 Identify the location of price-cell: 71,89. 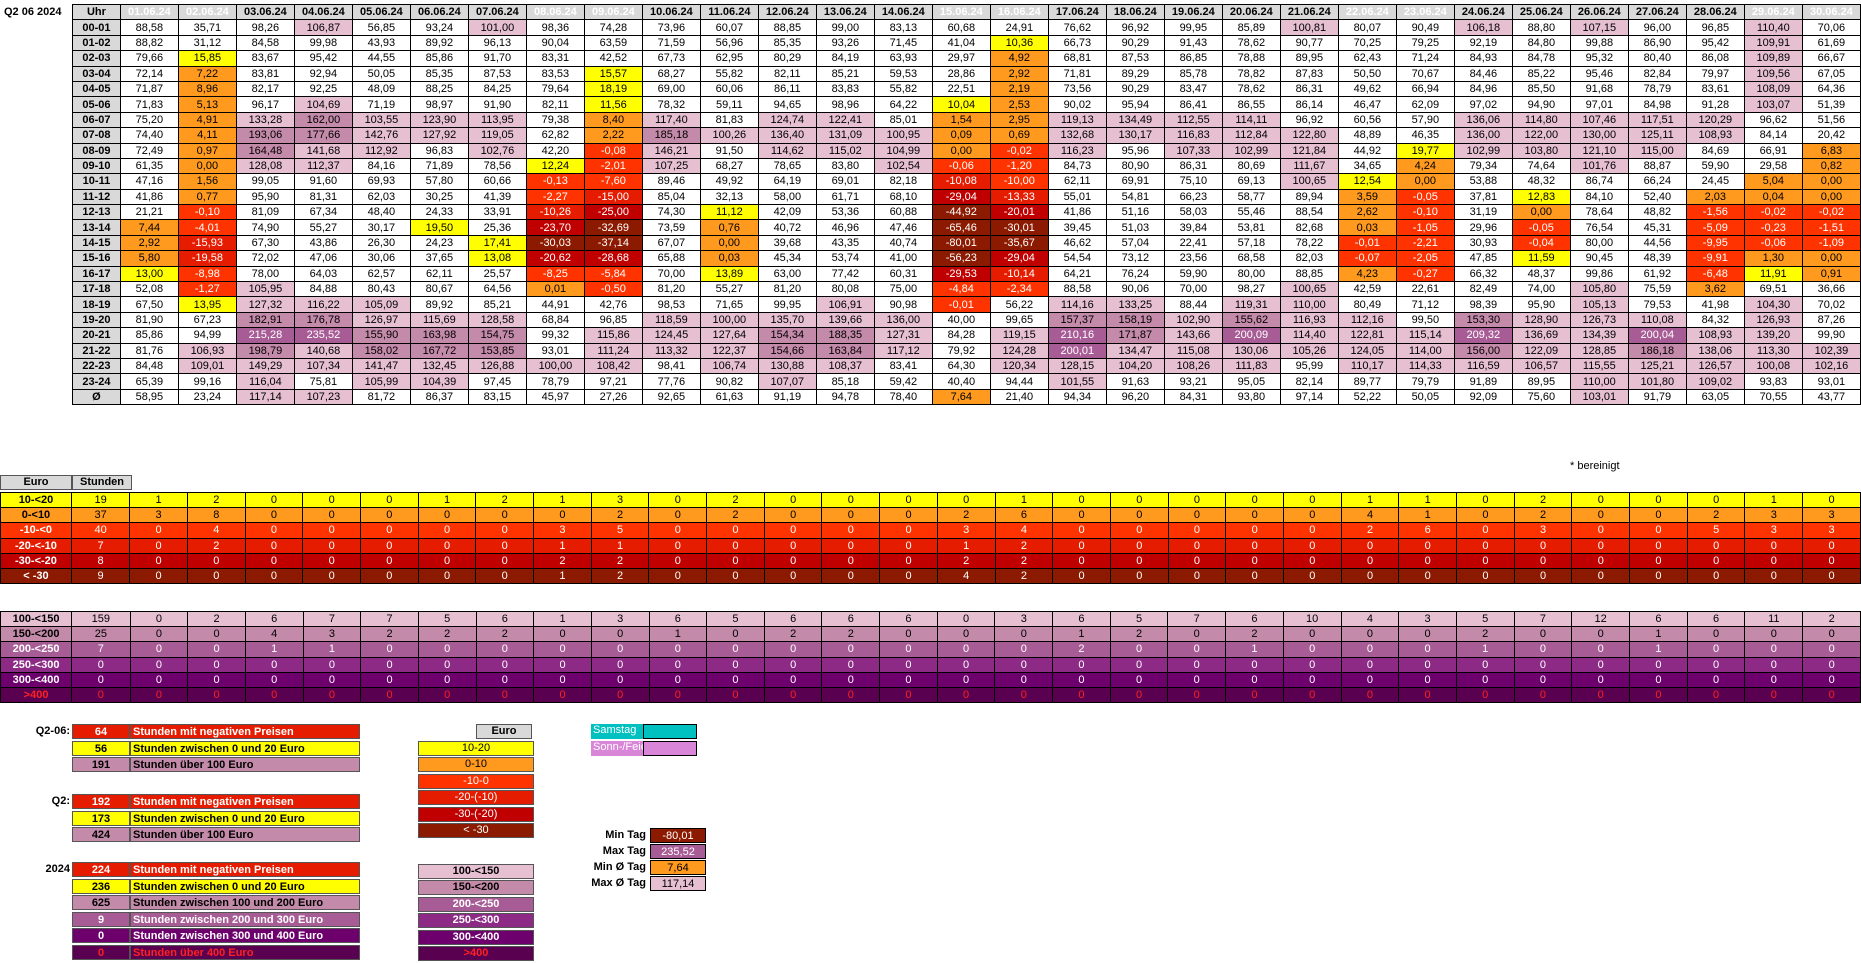
(439, 166).